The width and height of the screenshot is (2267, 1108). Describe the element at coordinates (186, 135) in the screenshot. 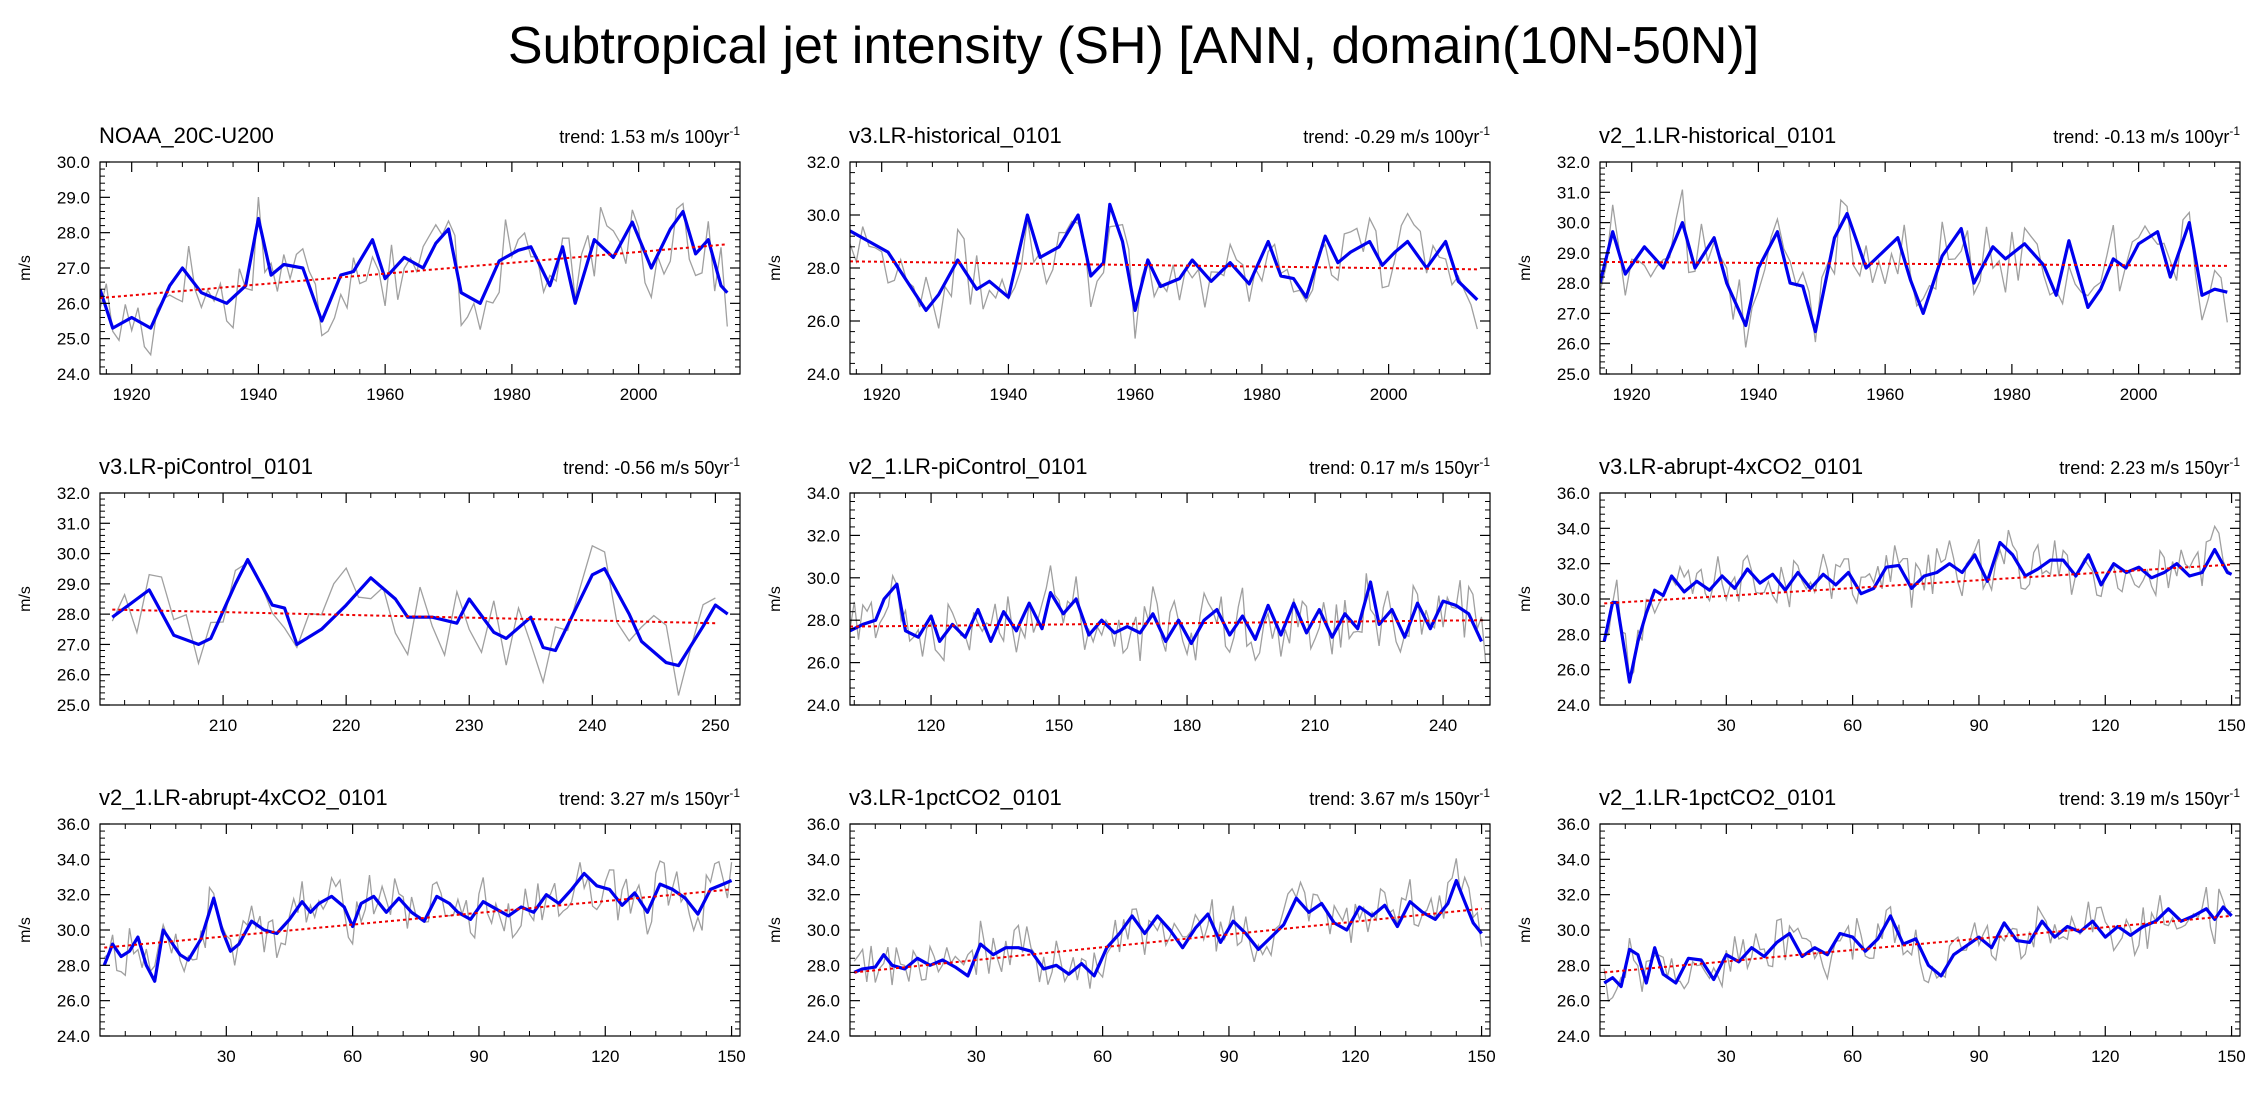

I see `panel-title: NOAA_20C-U200` at that location.